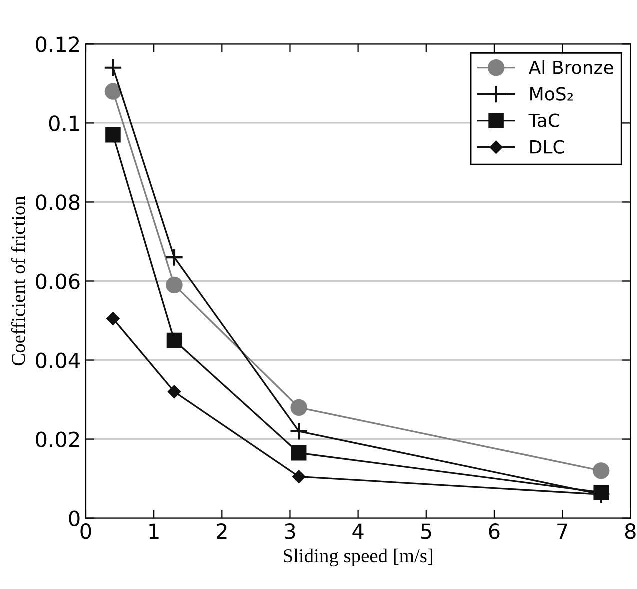  Describe the element at coordinates (58, 282) in the screenshot. I see `y-tick-label: 0.06` at that location.